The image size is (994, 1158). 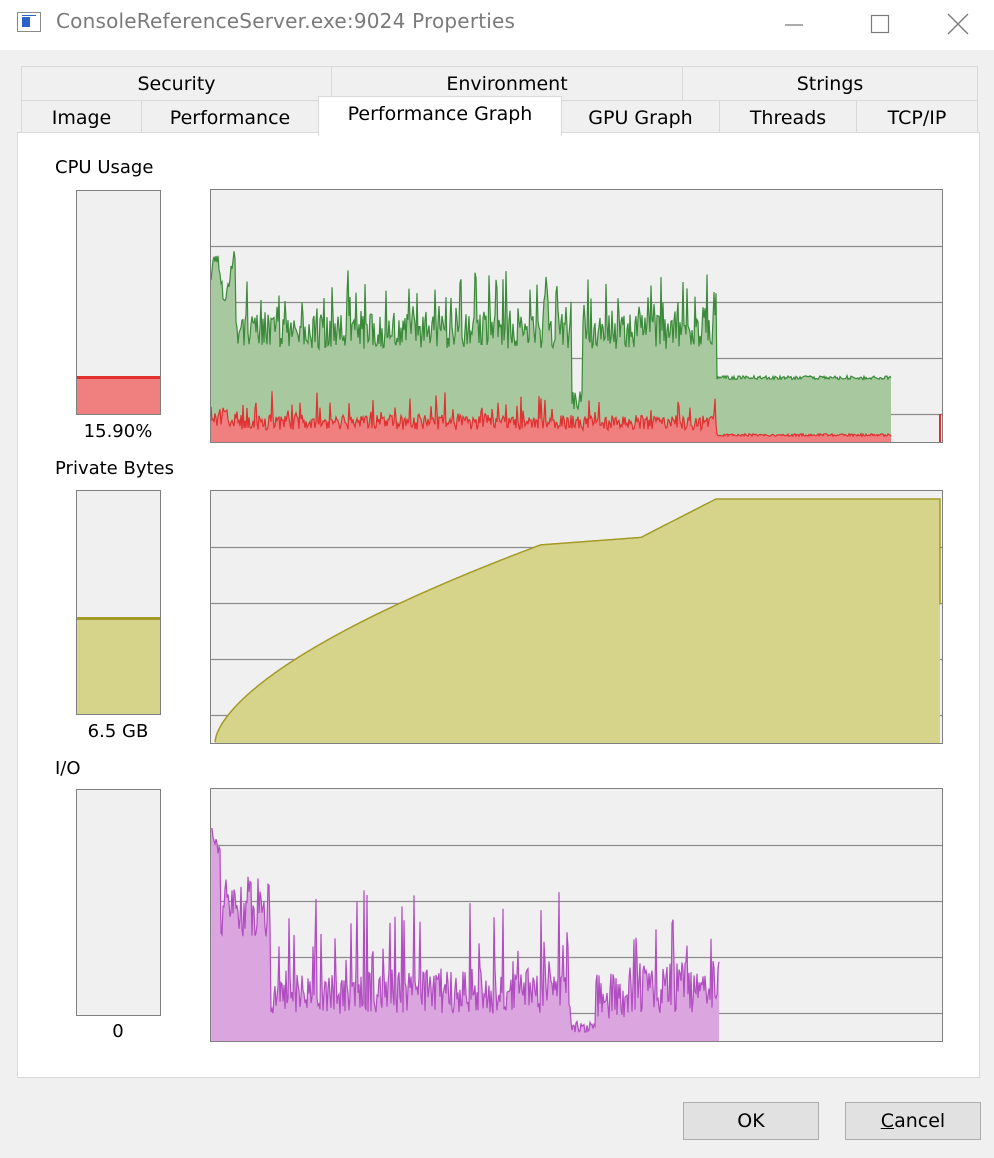 I want to click on tab-gpu-graph: GPU Graph, so click(x=640, y=117).